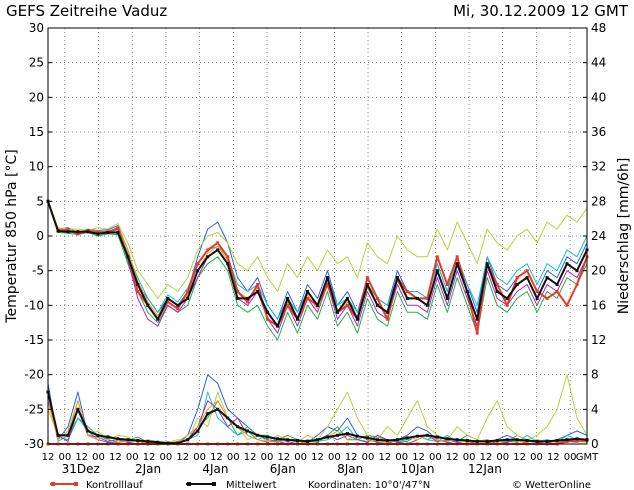 The image size is (634, 490). What do you see at coordinates (81, 469) in the screenshot?
I see `x-date-label: 31Dez` at bounding box center [81, 469].